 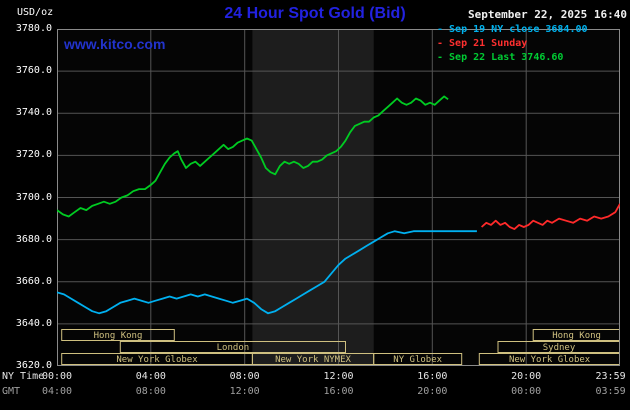 I want to click on legend-item: - Sep 22 Last 3746.60, so click(x=500, y=57).